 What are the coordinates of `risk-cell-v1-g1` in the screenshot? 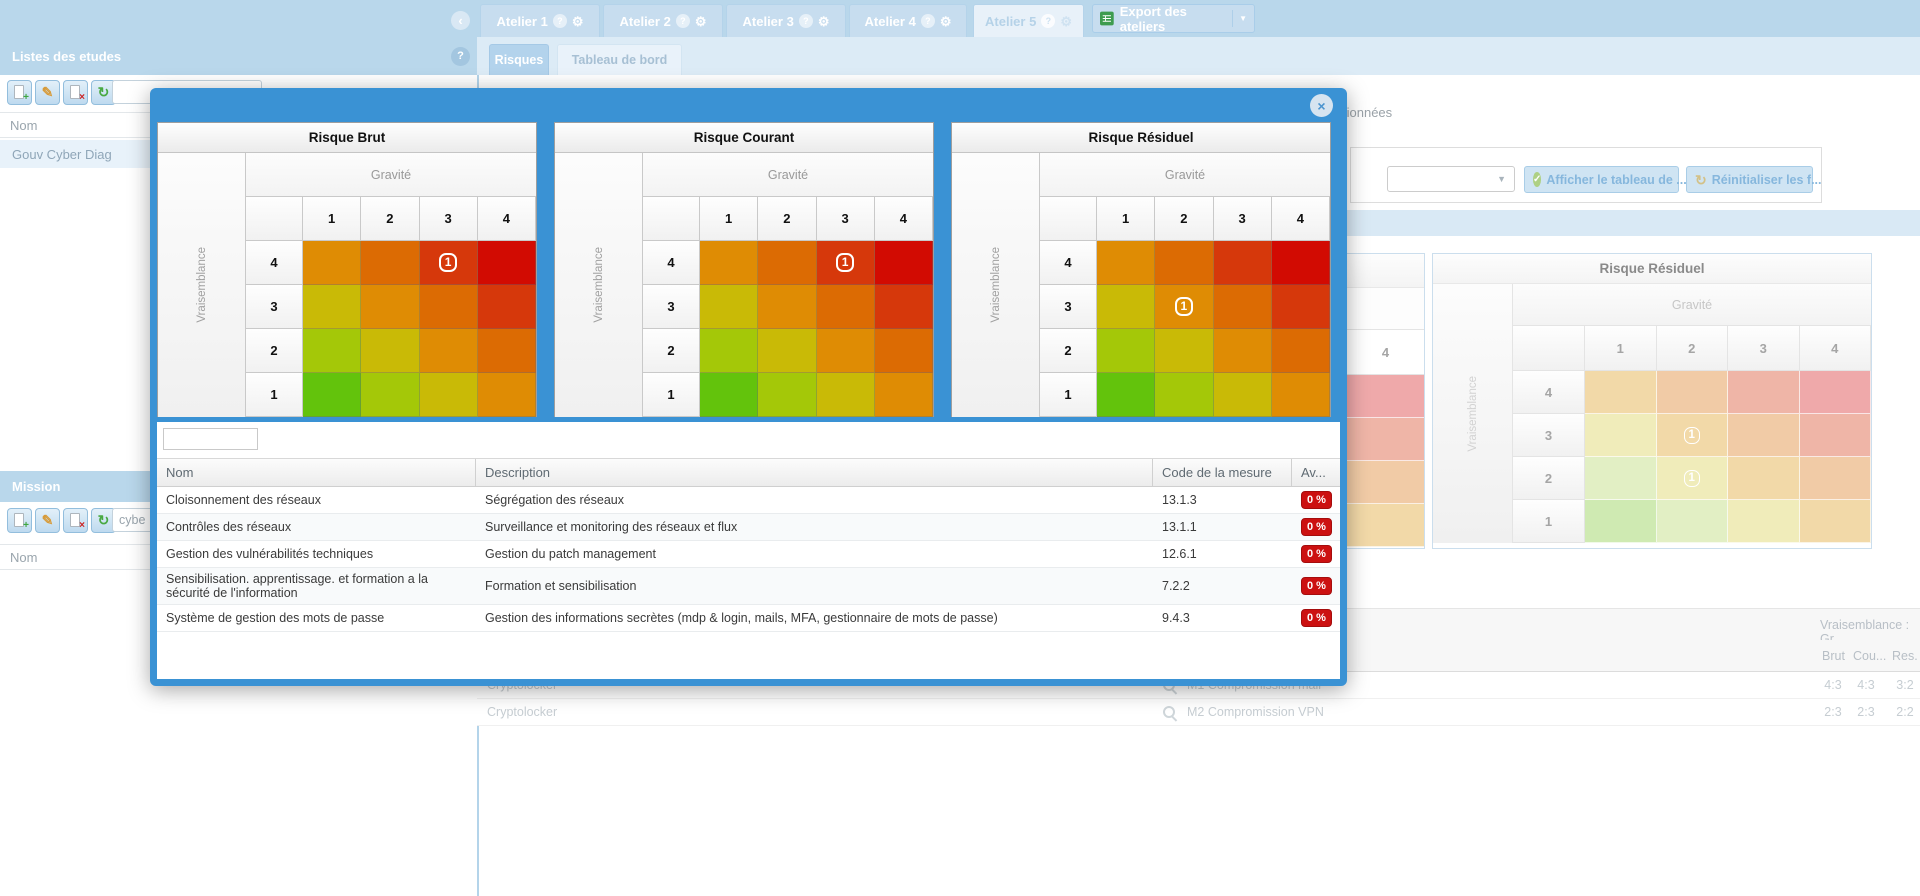 It's located at (1621, 521).